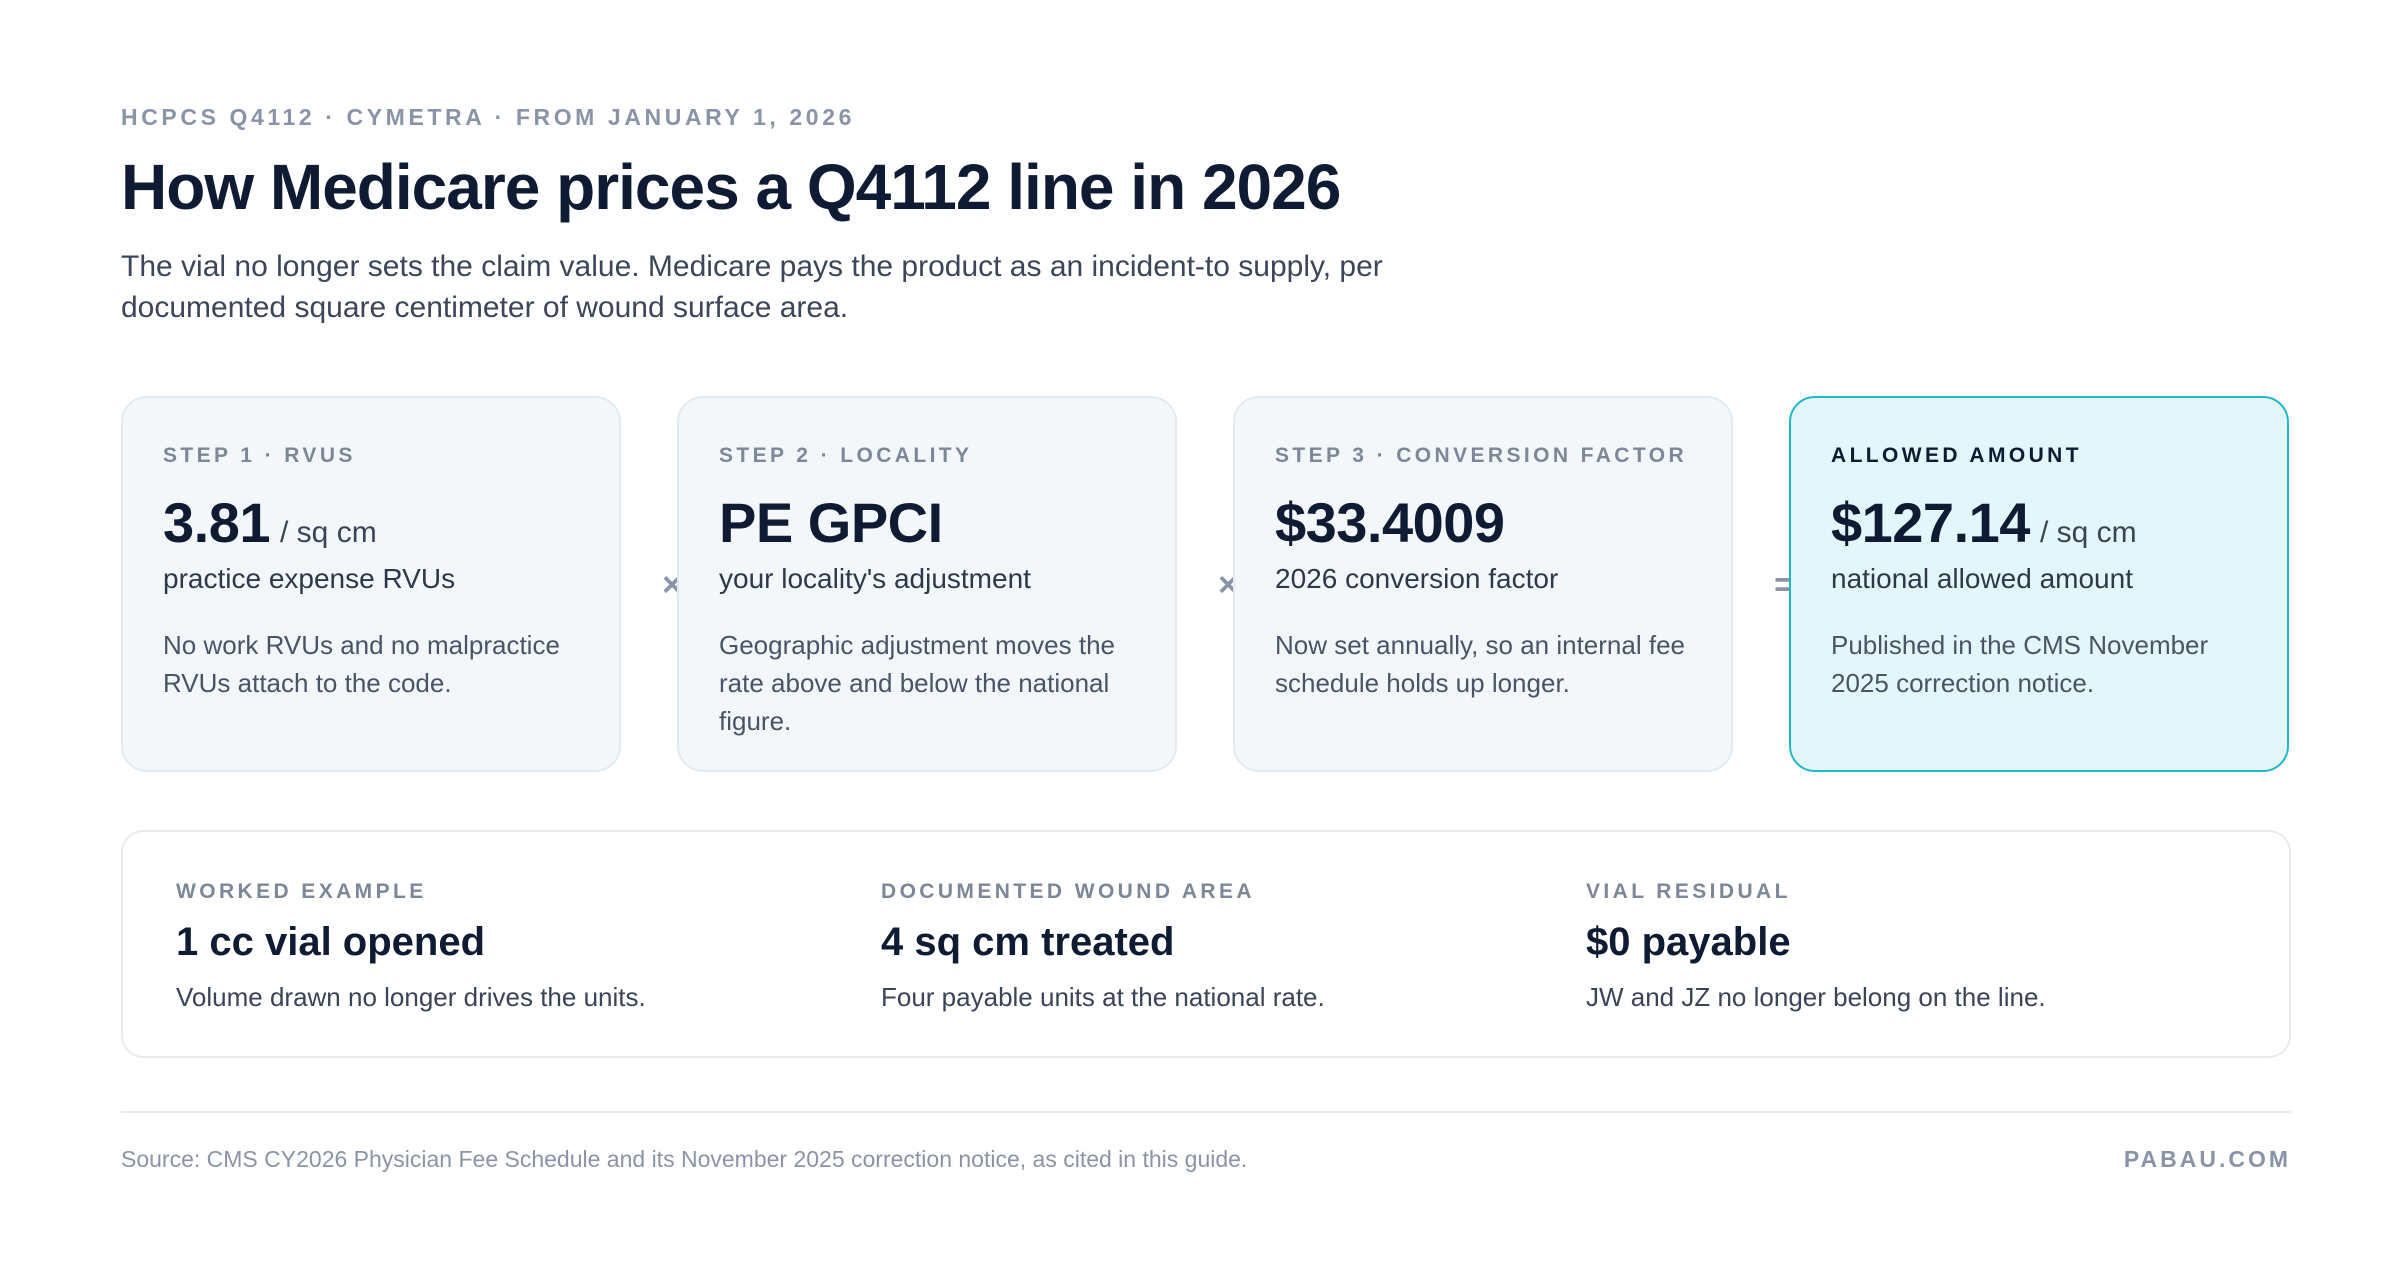 This screenshot has height=1262, width=2400. Describe the element at coordinates (411, 997) in the screenshot. I see `example-note: Volume drawn no longer drives the units.` at that location.